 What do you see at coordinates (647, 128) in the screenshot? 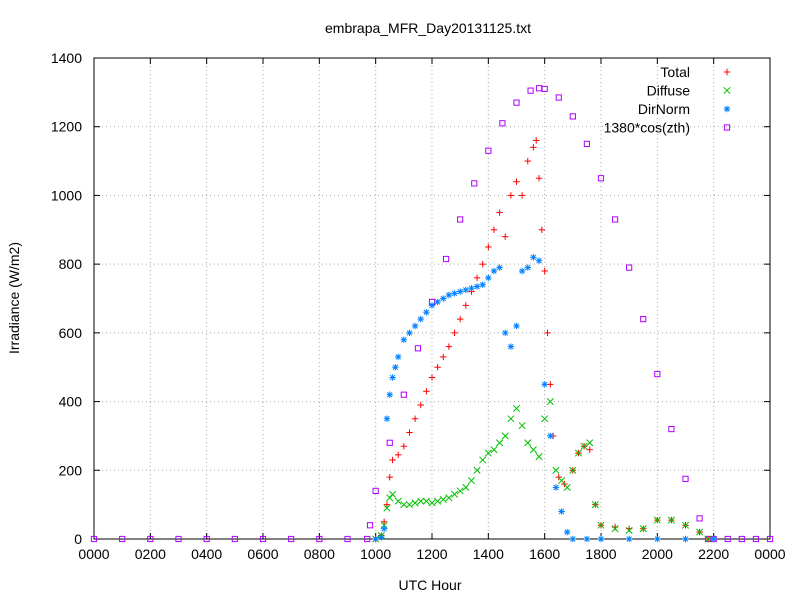
I see `legend-label: 1380*cos(zth)` at bounding box center [647, 128].